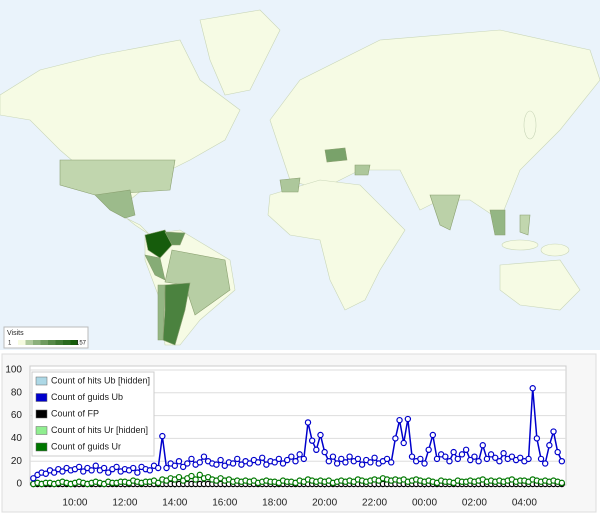 Image resolution: width=600 pixels, height=514 pixels. I want to click on africa, so click(336, 245).